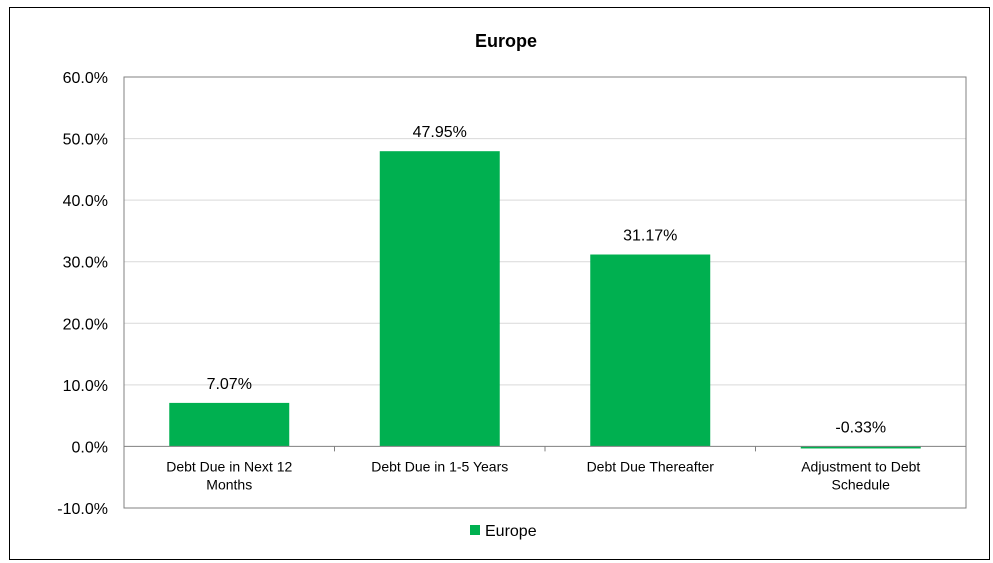 The height and width of the screenshot is (563, 993). What do you see at coordinates (229, 484) in the screenshot?
I see `category-label: Months` at bounding box center [229, 484].